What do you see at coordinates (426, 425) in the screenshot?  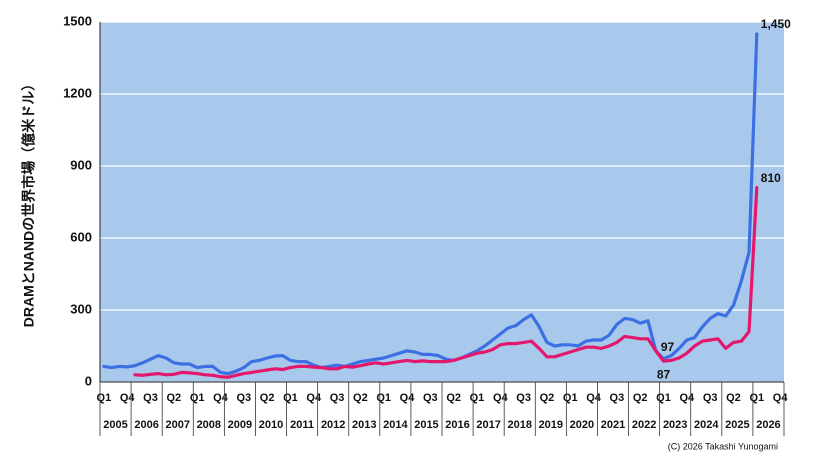 I see `year-label: 2015` at bounding box center [426, 425].